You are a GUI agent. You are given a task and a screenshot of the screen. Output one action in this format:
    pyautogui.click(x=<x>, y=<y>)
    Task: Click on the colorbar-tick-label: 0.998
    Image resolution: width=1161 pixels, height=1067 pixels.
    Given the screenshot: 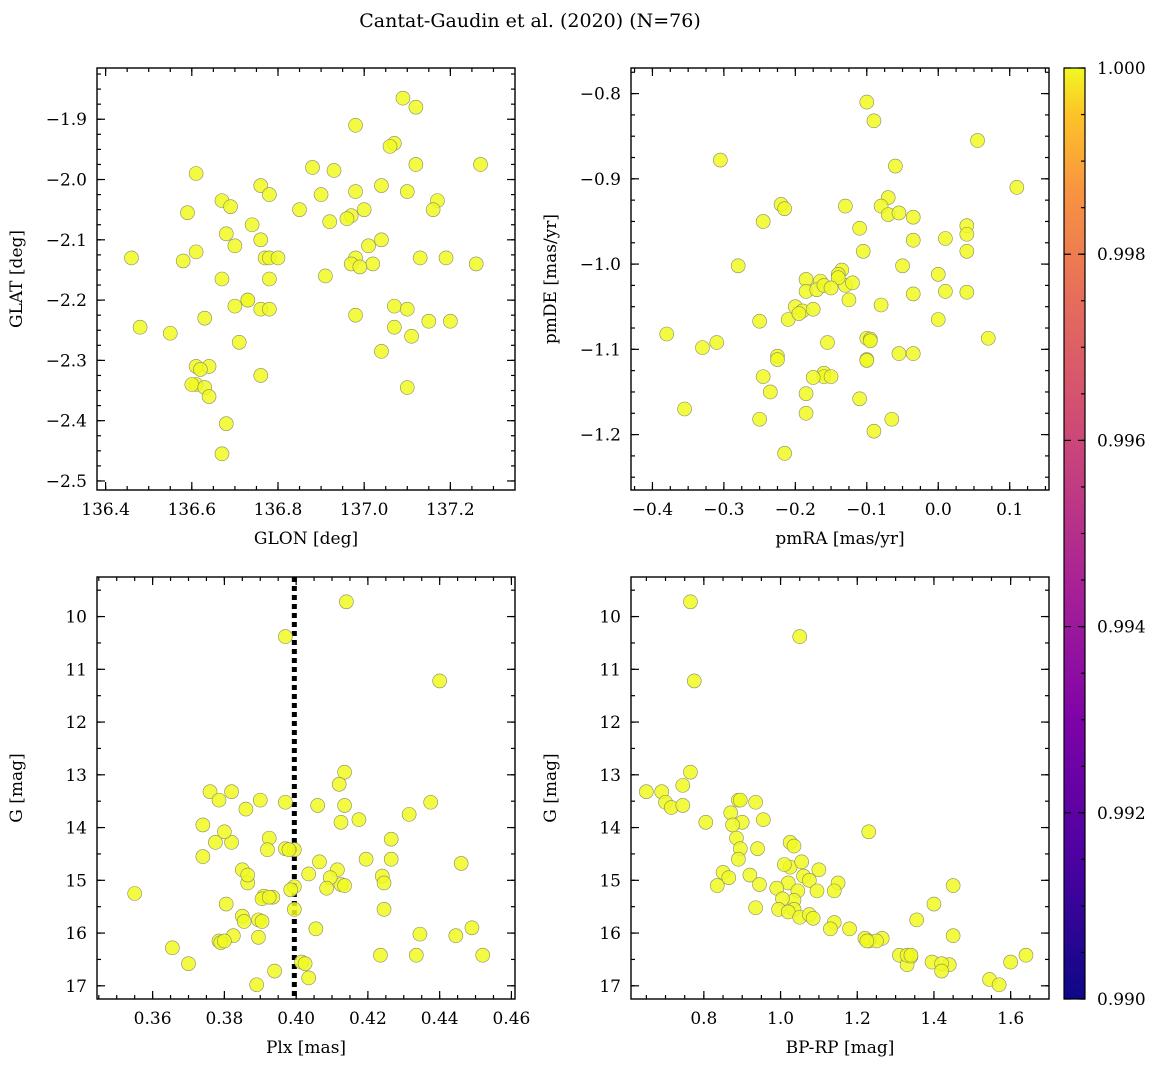 What is the action you would take?
    pyautogui.click(x=1121, y=255)
    